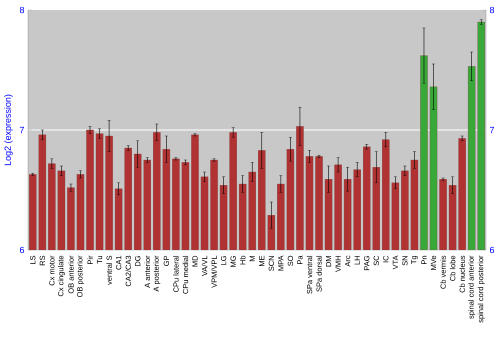 The width and height of the screenshot is (500, 350). Describe the element at coordinates (492, 250) in the screenshot. I see `y2-tick-label: 6` at that location.